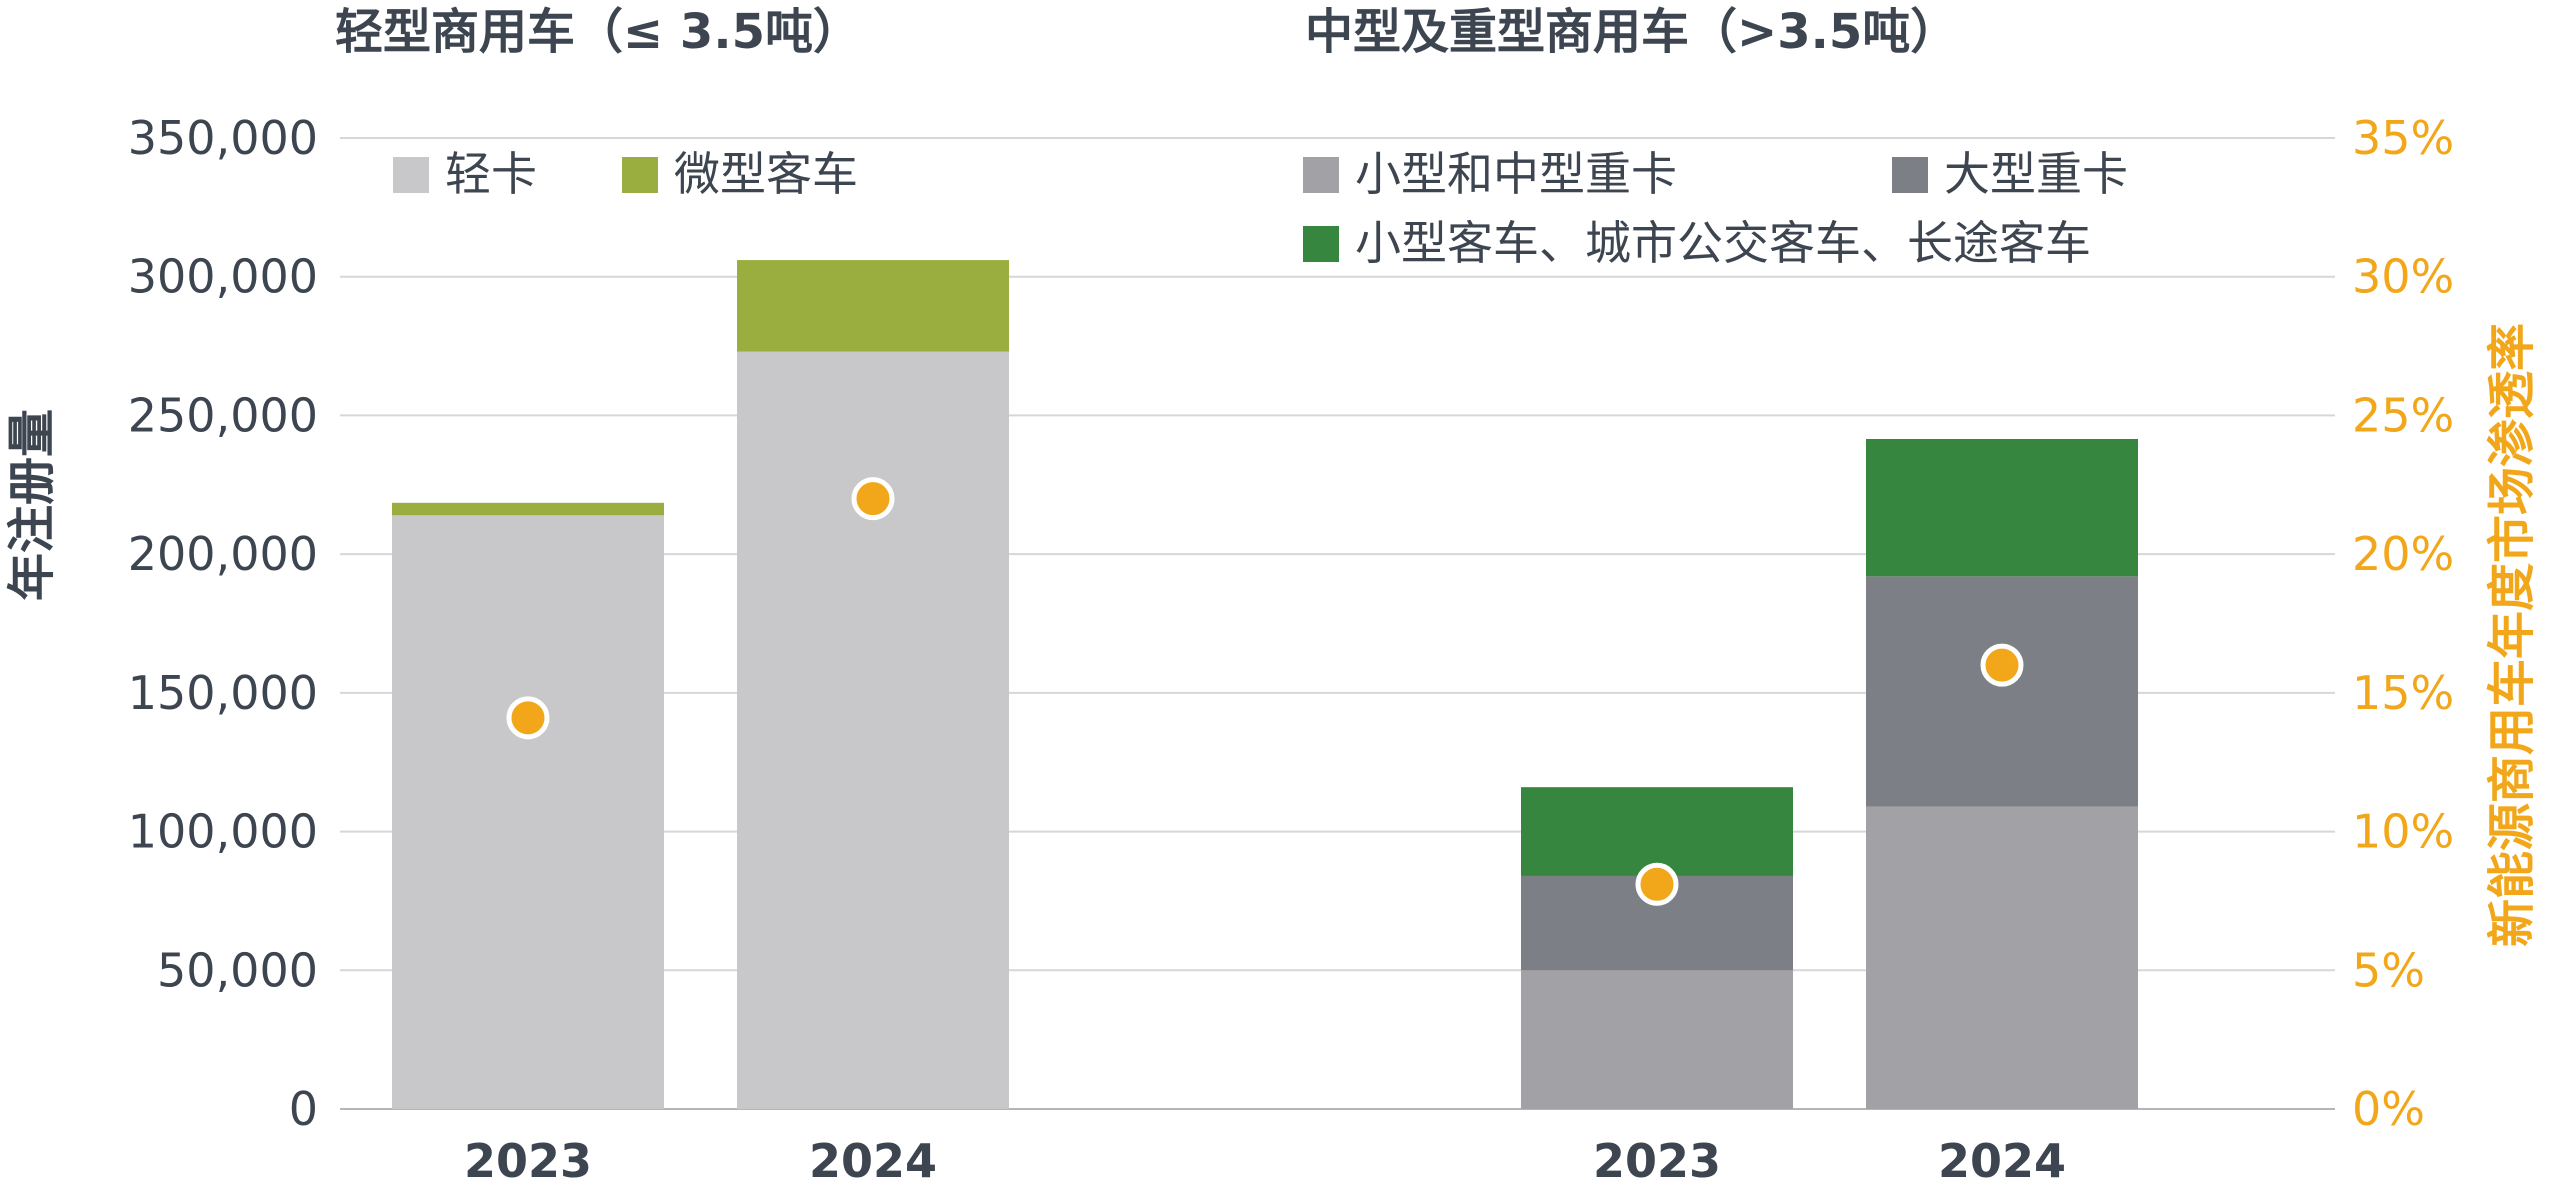 The image size is (2560, 1194). I want to click on y-tick-label: 350,000, so click(223, 138).